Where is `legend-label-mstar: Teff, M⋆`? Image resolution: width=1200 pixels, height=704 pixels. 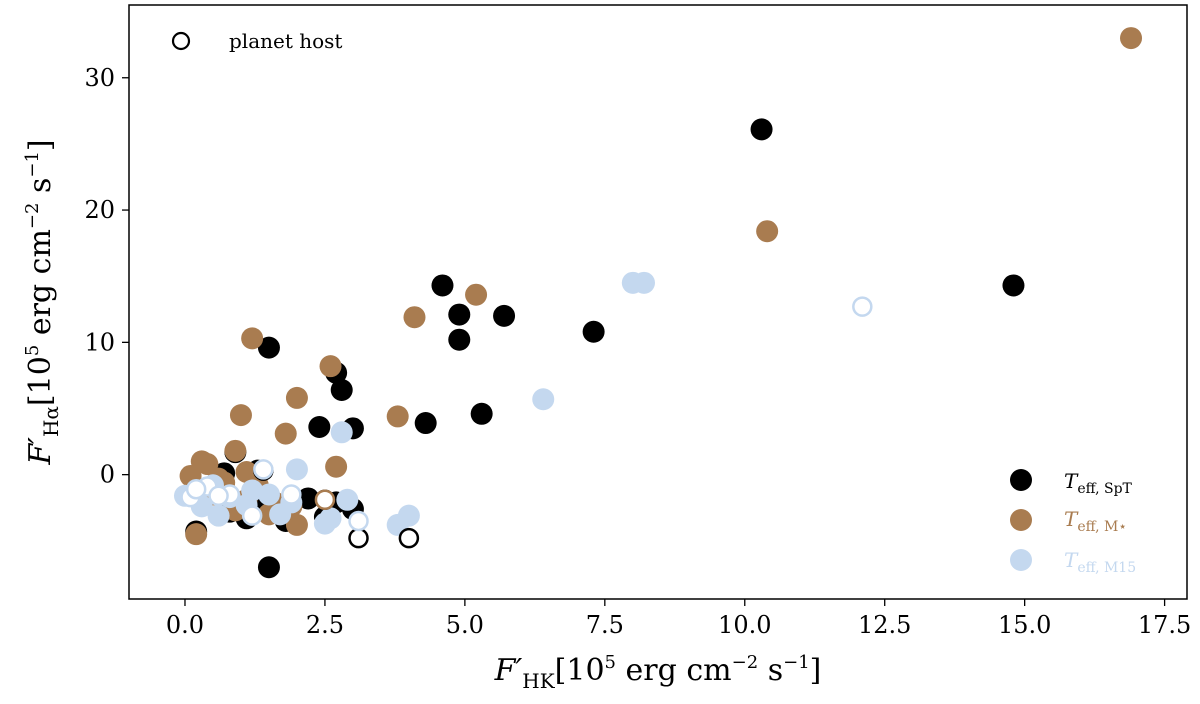 legend-label-mstar: Teff, M⋆ is located at coordinates (1095, 521).